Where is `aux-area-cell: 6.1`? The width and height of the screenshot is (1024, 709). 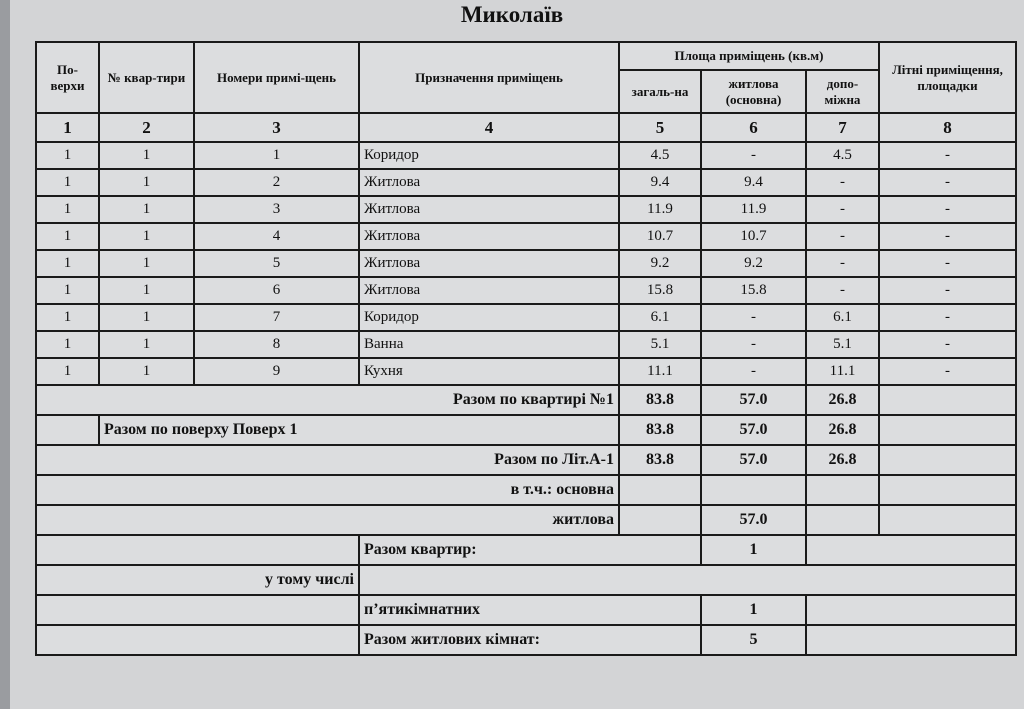
aux-area-cell: 6.1 is located at coordinates (842, 317).